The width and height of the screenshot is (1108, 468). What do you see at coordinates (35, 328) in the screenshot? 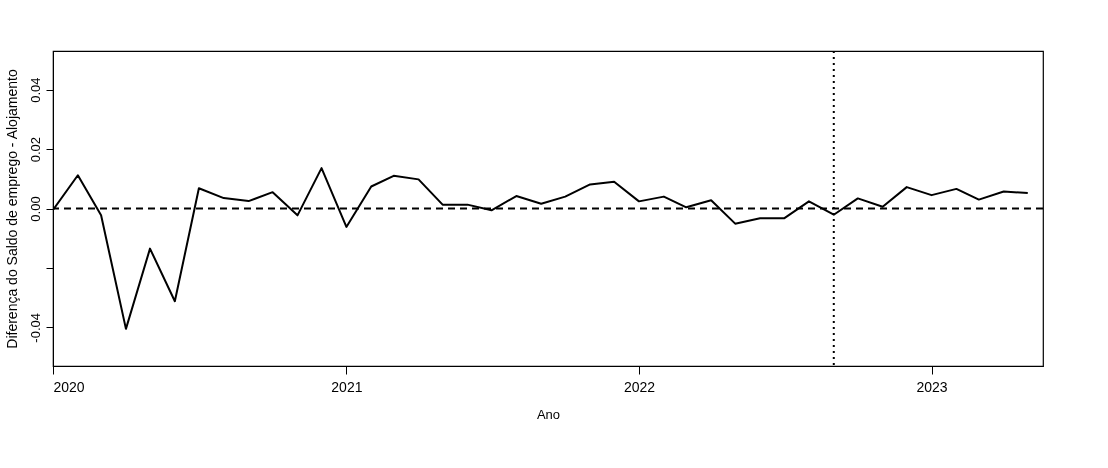
I see `y-tick-label: -0.04` at bounding box center [35, 328].